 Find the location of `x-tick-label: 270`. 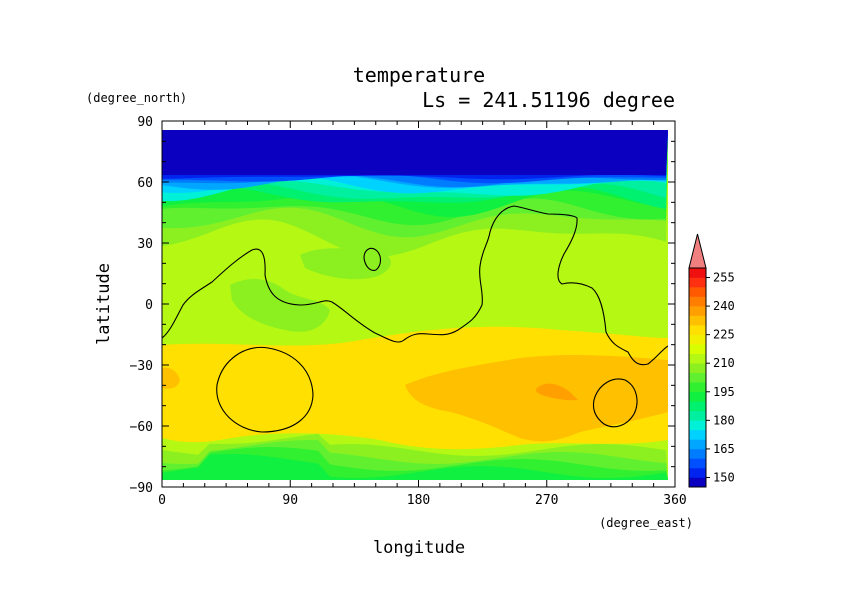

x-tick-label: 270 is located at coordinates (546, 500).